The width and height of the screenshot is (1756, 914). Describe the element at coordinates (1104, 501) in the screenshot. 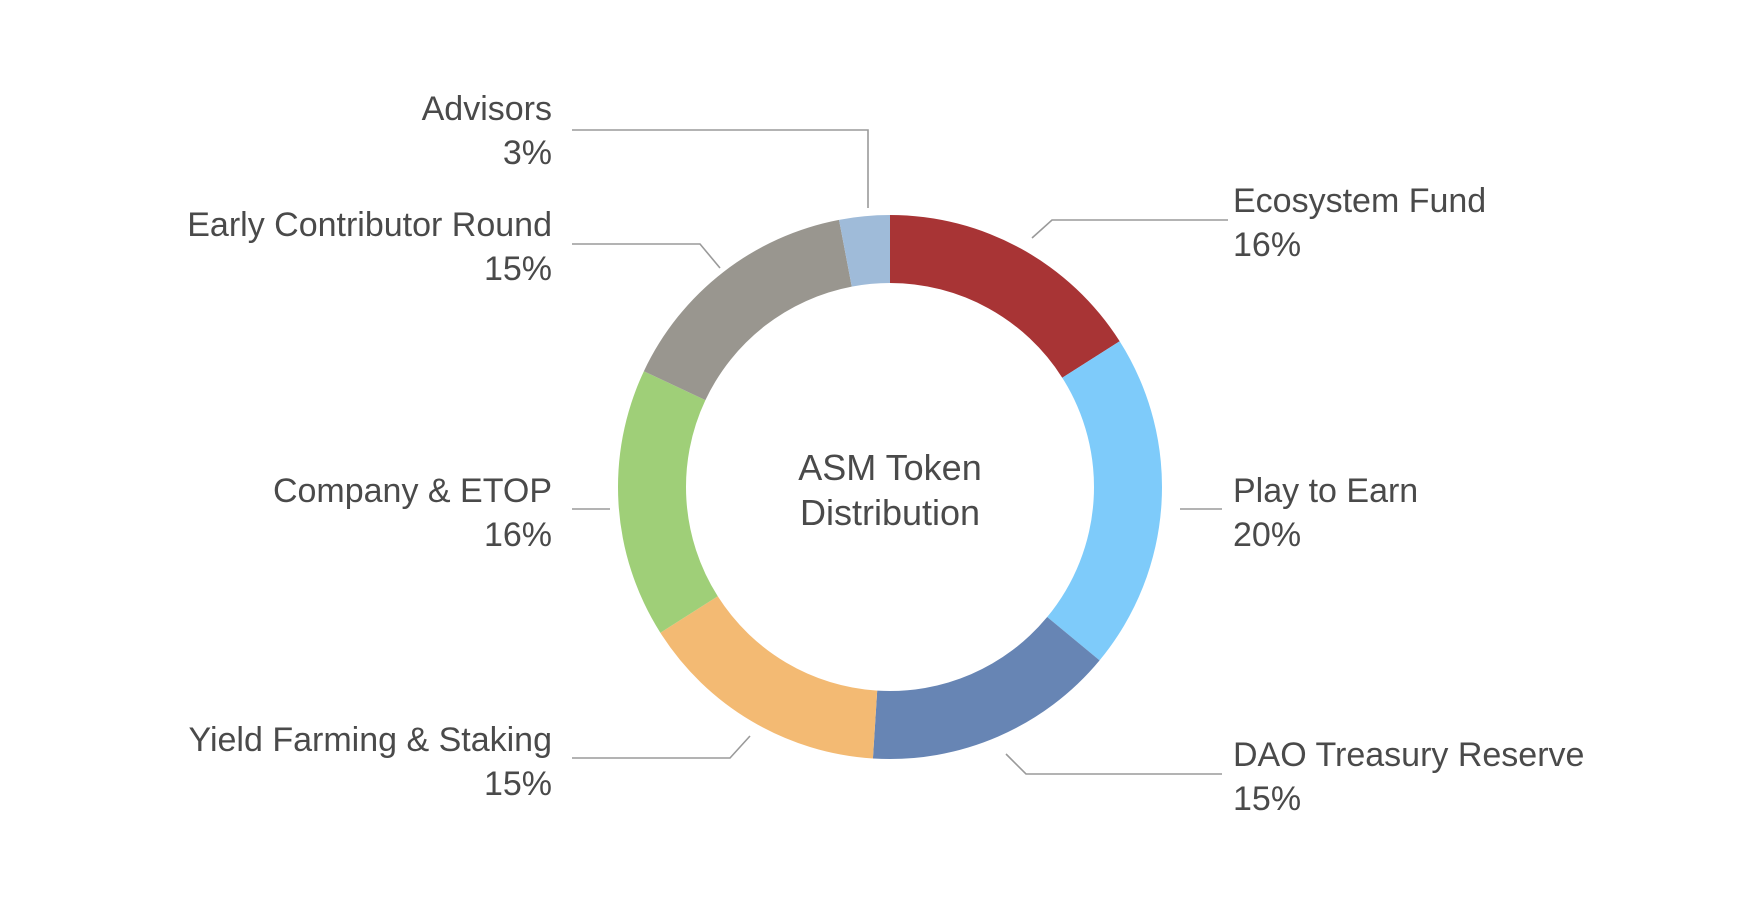

I see `slice-play-to-earn` at that location.